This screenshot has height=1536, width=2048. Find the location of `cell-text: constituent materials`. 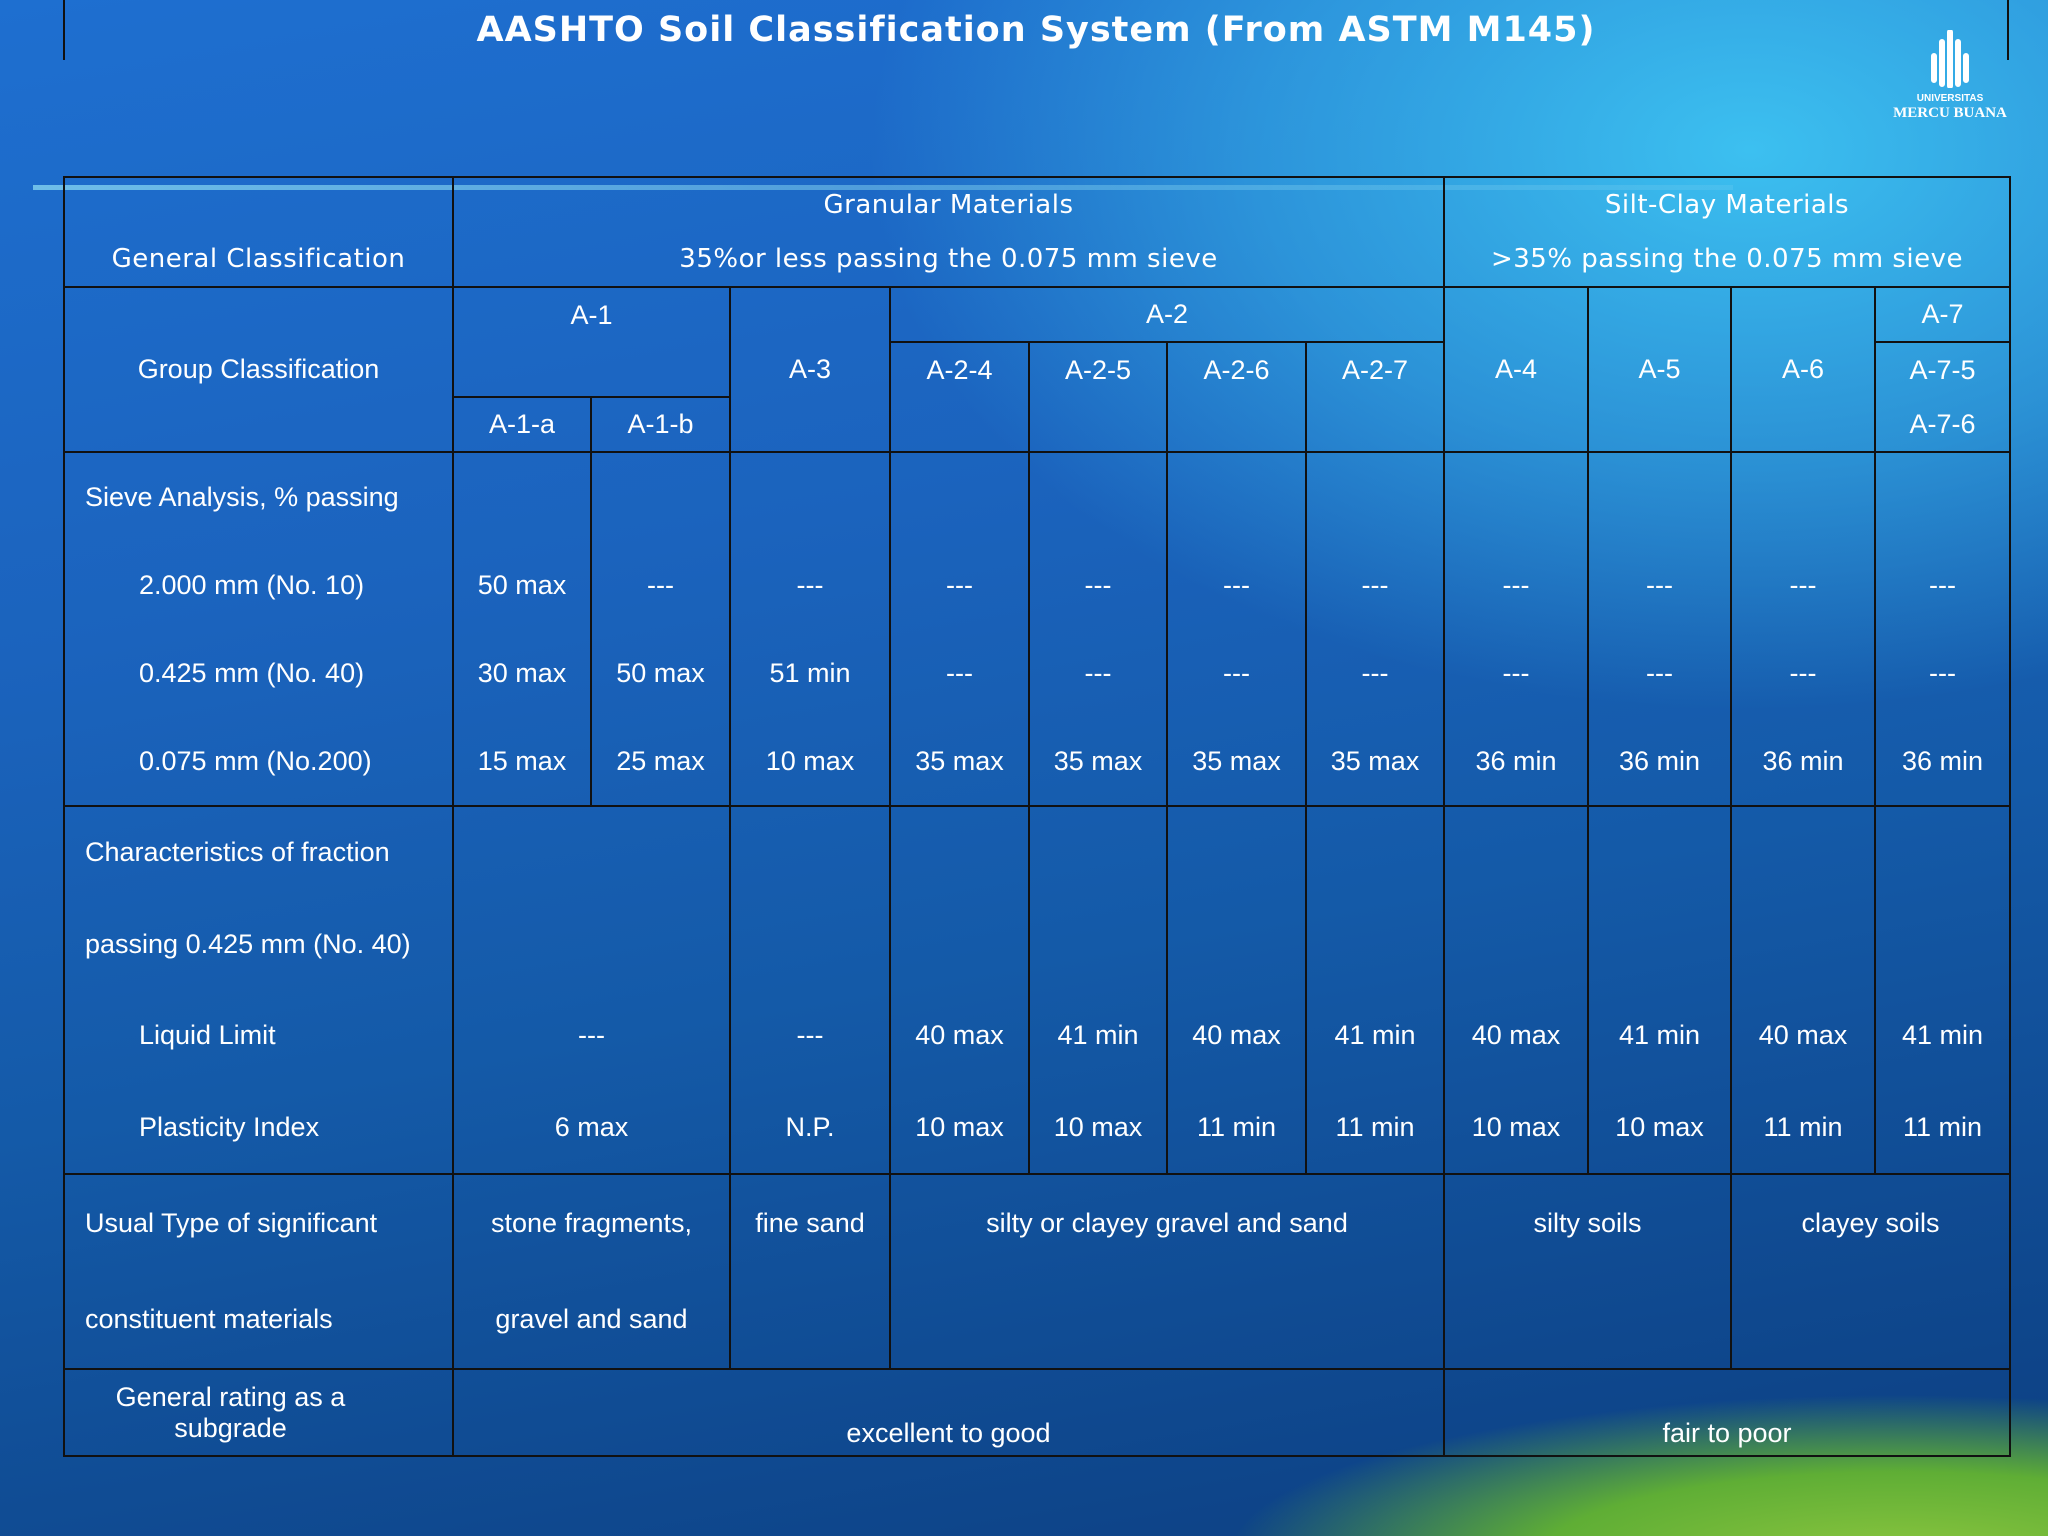

cell-text: constituent materials is located at coordinates (209, 1319).